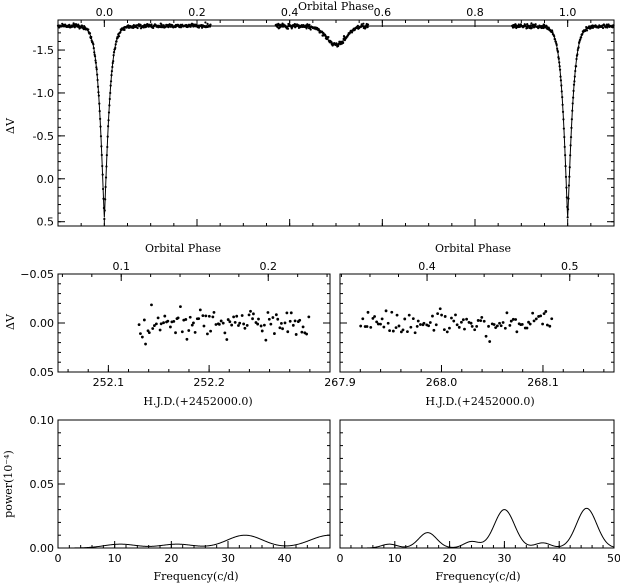 The height and width of the screenshot is (584, 620). What do you see at coordinates (209, 382) in the screenshot?
I see `hjd-tick-label: 252.2` at bounding box center [209, 382].